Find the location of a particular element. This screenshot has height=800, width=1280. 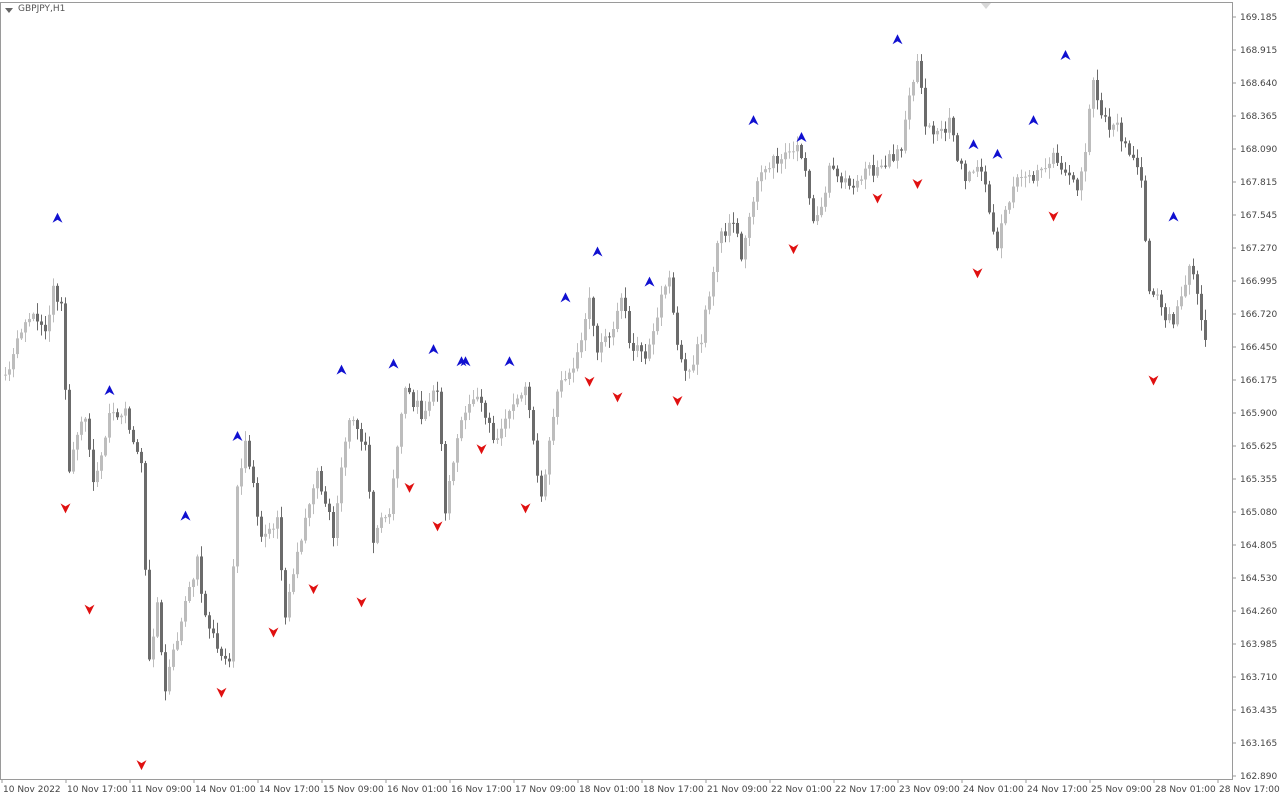

time-tick-label: 28 Nov 17:00 is located at coordinates (1249, 790).